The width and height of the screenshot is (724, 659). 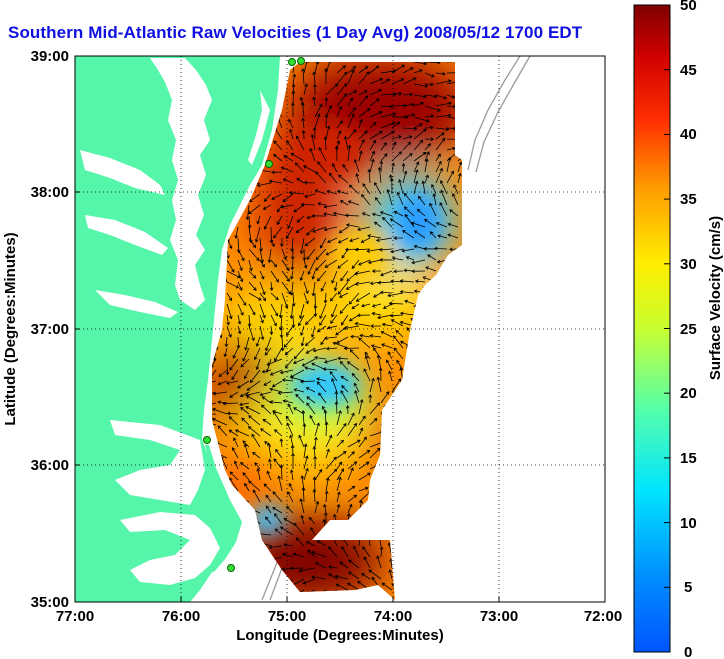 What do you see at coordinates (688, 458) in the screenshot?
I see `colorbar-tick-label: 15` at bounding box center [688, 458].